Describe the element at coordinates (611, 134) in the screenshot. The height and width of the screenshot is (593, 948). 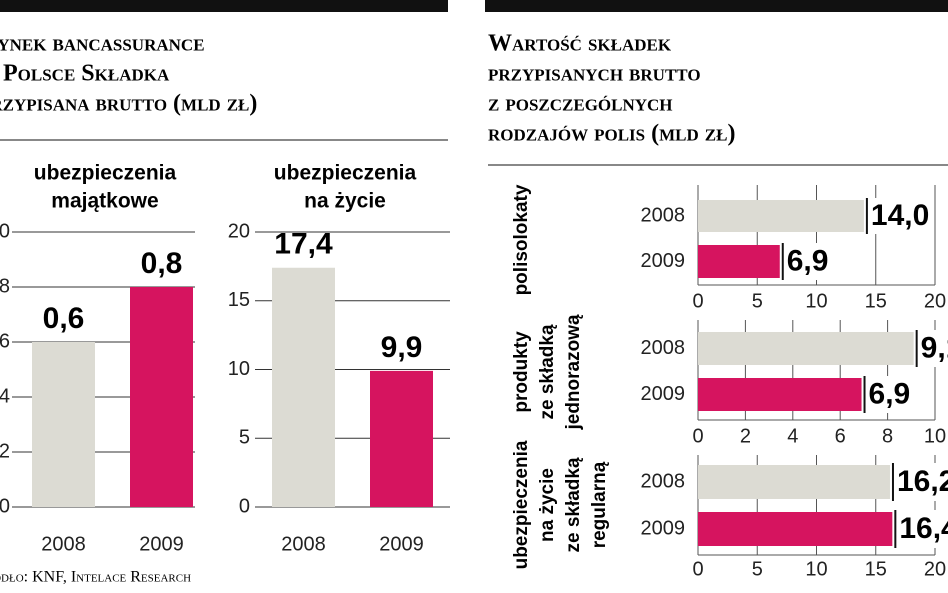
I see `panel-title: rodzajów polis (mld zł)` at that location.